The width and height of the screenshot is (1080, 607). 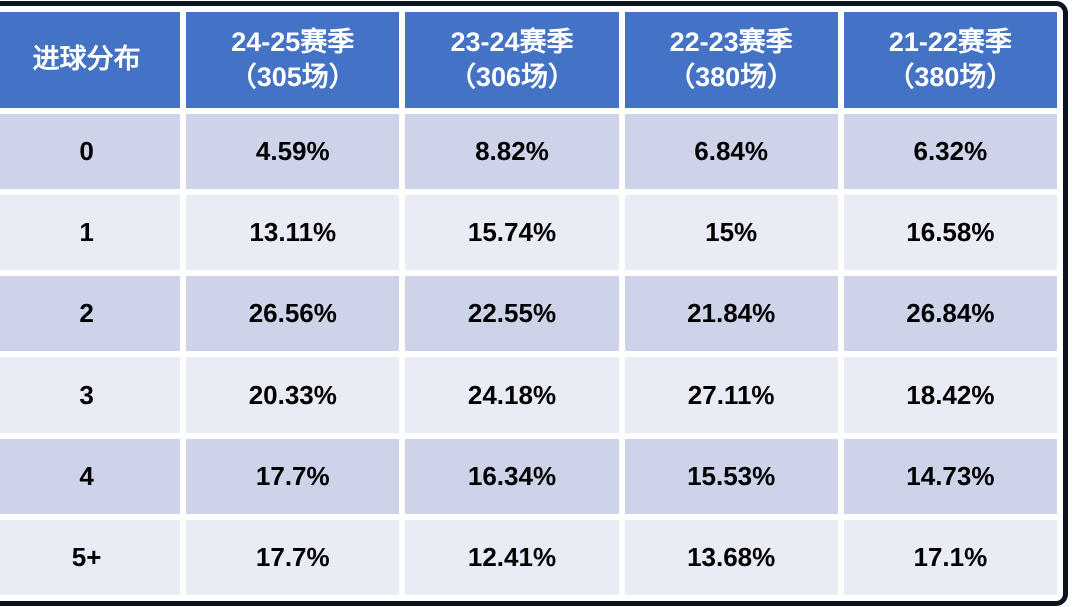 I want to click on table-cell: 13.68%, so click(x=731, y=557).